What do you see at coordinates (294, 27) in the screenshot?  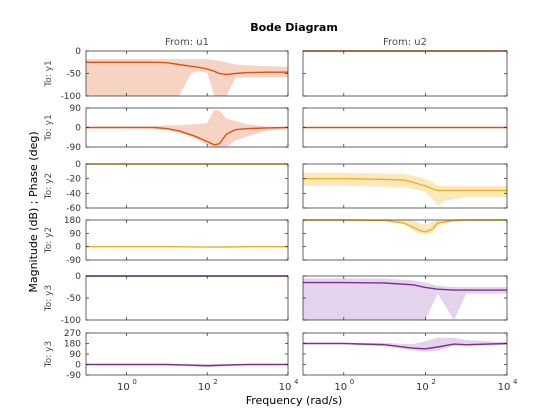 I see `chart-title: Bode Diagram` at bounding box center [294, 27].